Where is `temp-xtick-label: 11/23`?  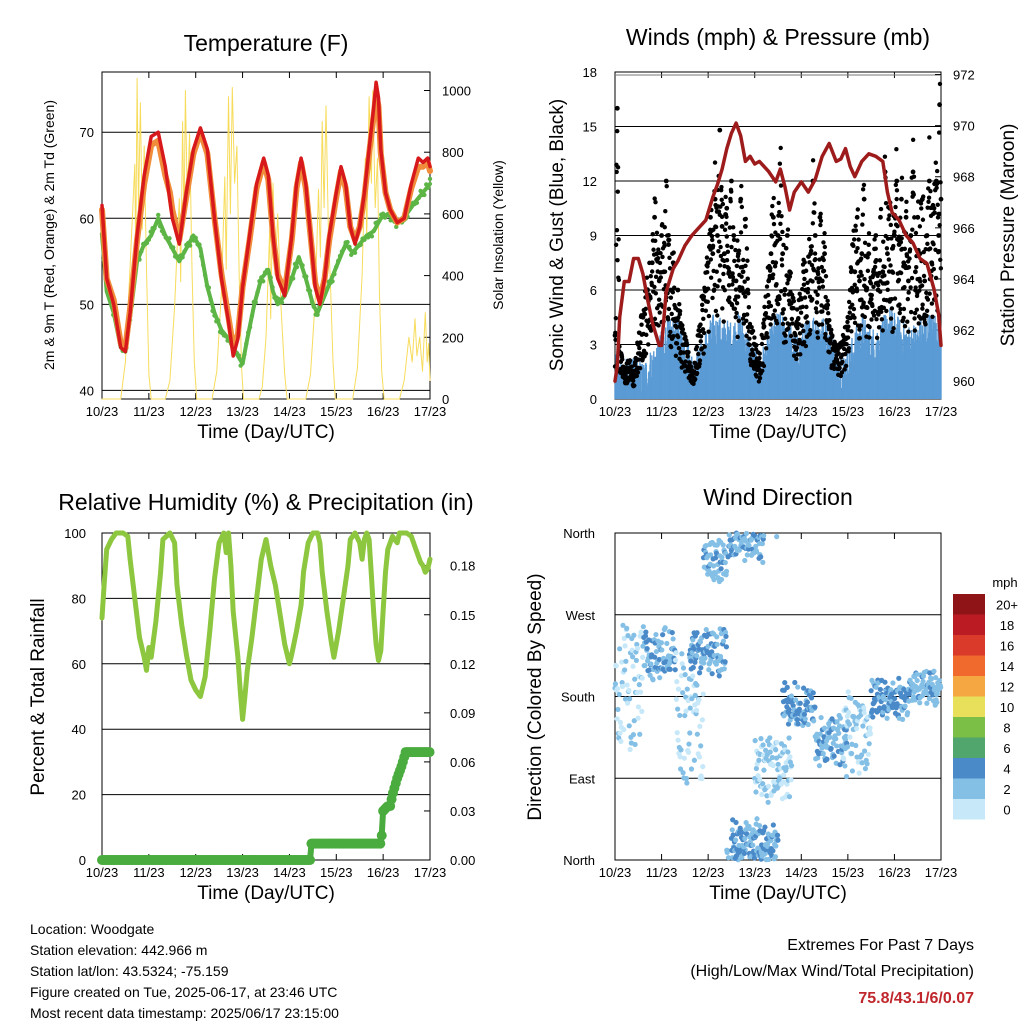
temp-xtick-label: 11/23 is located at coordinates (149, 411).